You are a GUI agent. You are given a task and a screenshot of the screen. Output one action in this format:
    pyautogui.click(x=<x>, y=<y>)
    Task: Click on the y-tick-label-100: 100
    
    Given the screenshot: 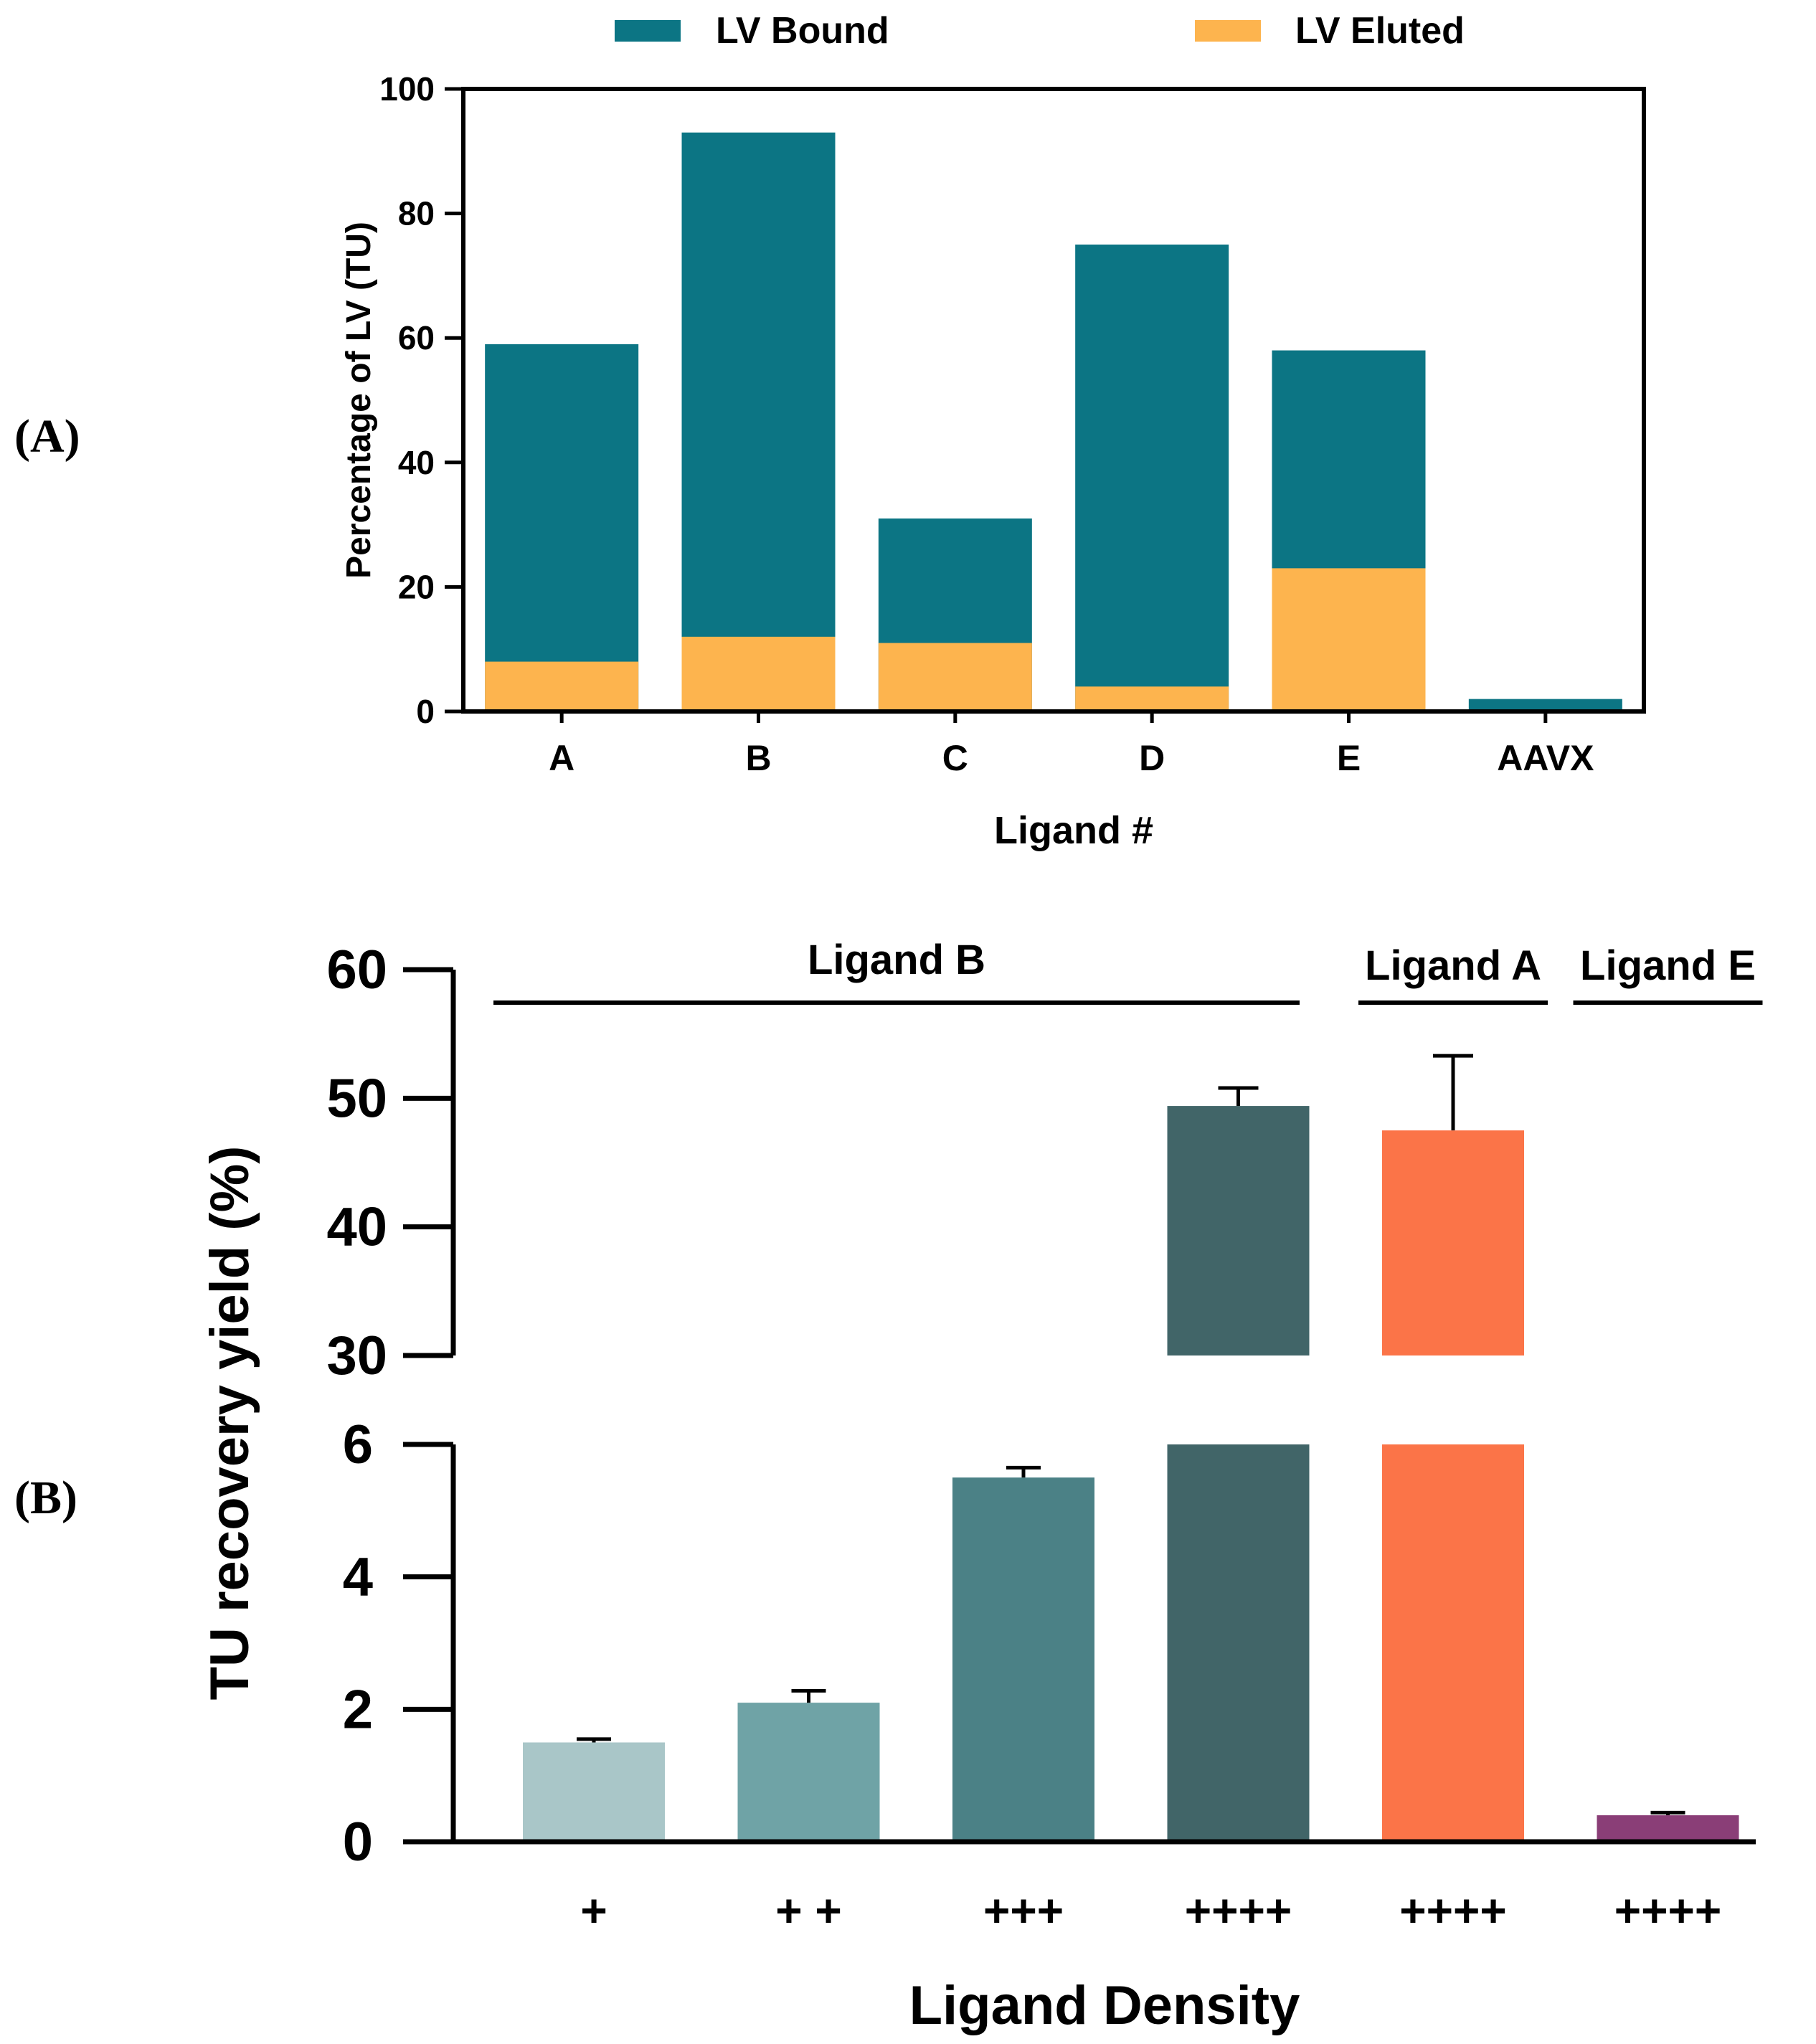 What is the action you would take?
    pyautogui.click(x=407, y=89)
    